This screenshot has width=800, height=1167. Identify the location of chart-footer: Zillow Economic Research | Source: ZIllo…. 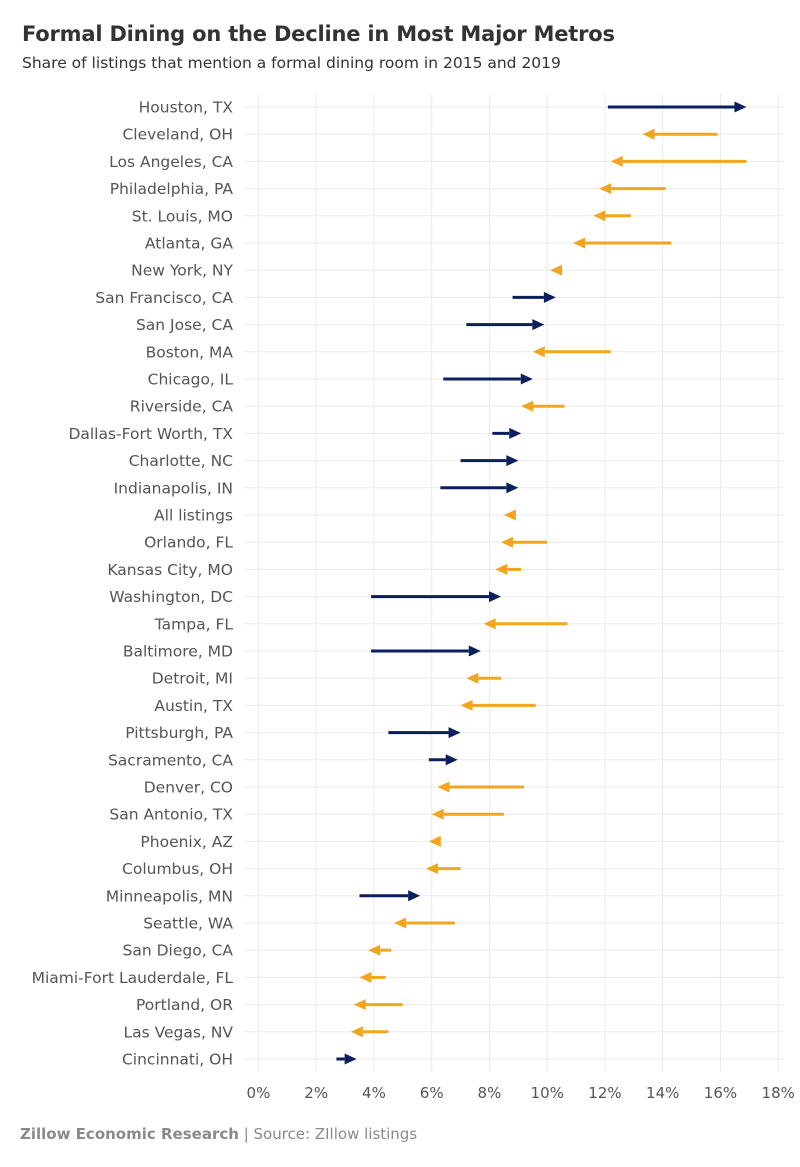
(218, 1134).